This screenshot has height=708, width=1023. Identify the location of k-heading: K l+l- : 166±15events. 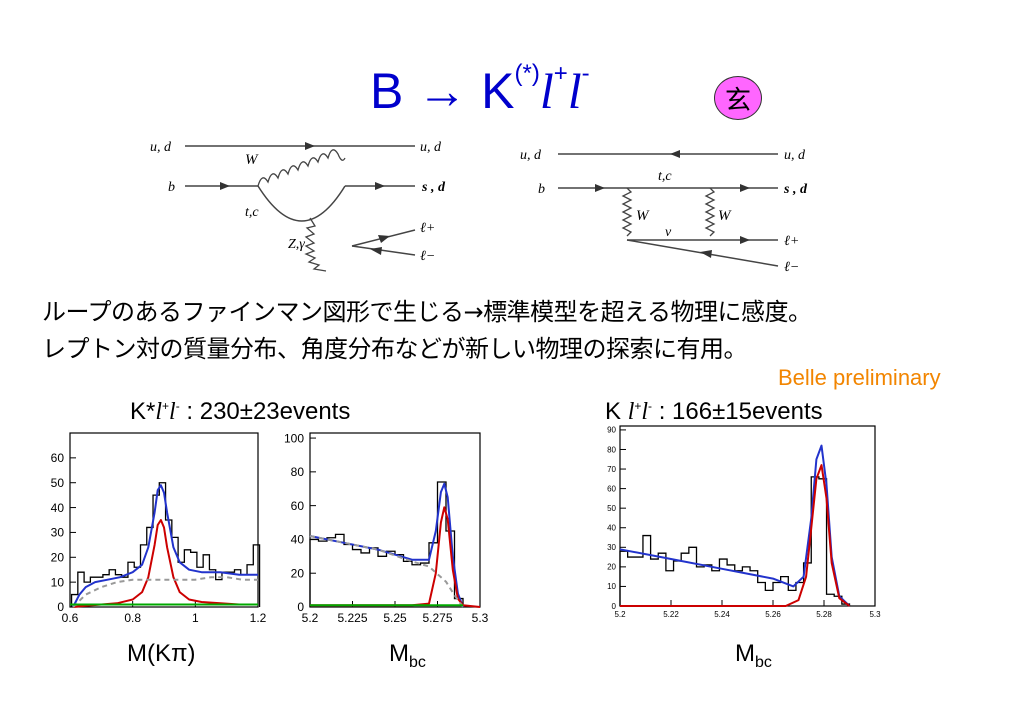
(714, 412).